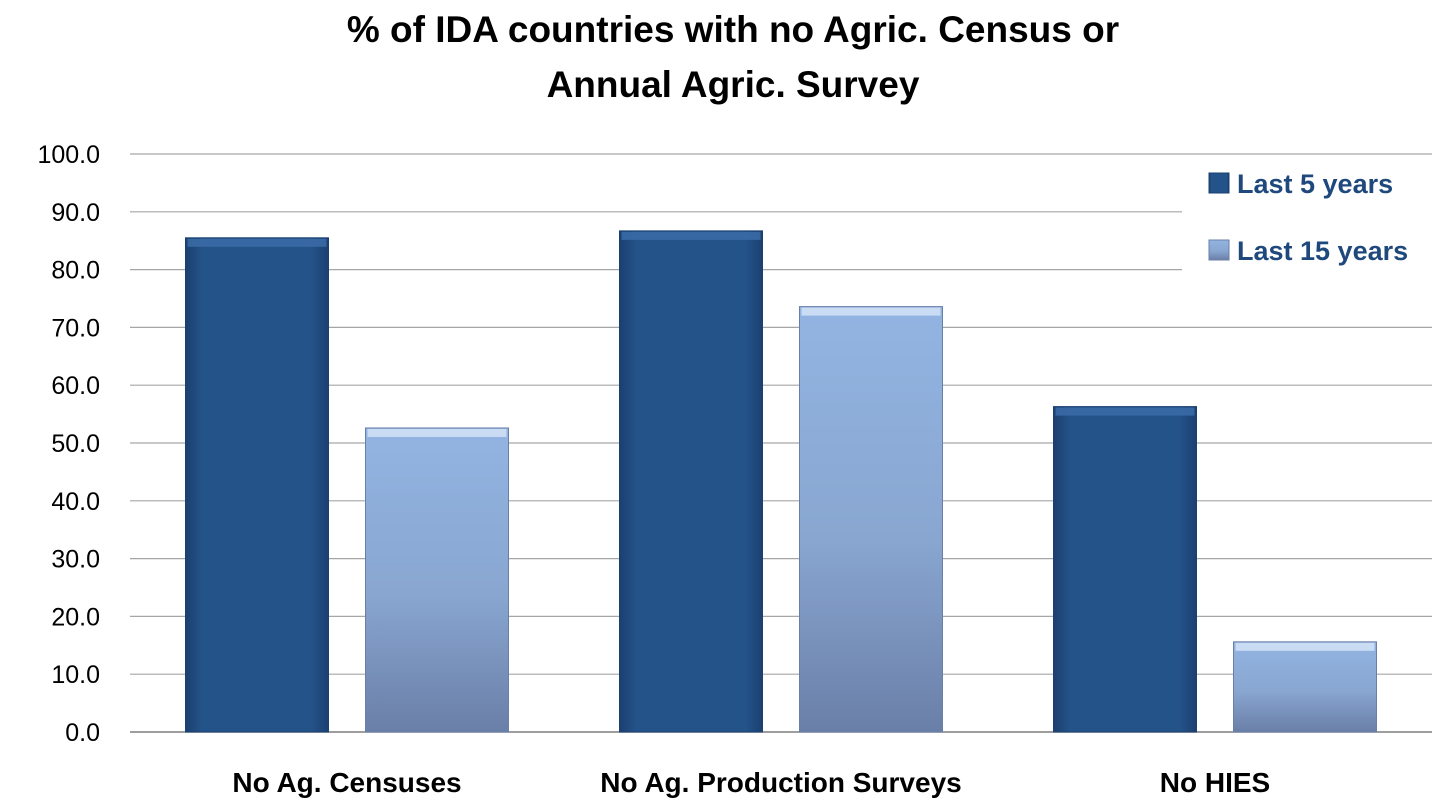 The width and height of the screenshot is (1439, 799). I want to click on y-tick-label: 60.0, so click(75, 386).